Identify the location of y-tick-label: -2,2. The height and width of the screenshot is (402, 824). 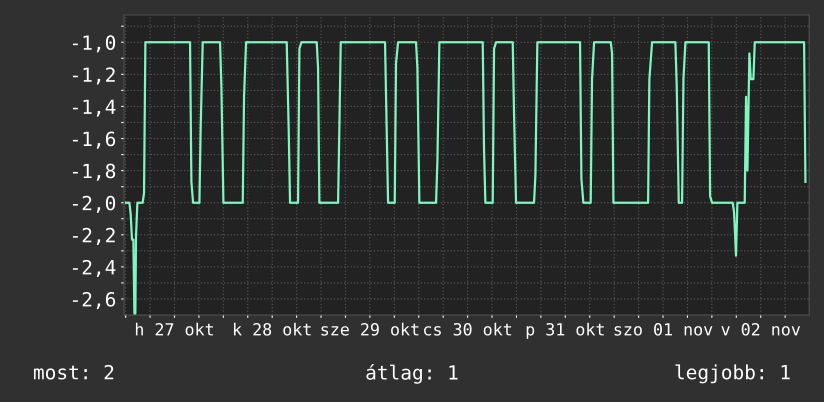
(93, 236).